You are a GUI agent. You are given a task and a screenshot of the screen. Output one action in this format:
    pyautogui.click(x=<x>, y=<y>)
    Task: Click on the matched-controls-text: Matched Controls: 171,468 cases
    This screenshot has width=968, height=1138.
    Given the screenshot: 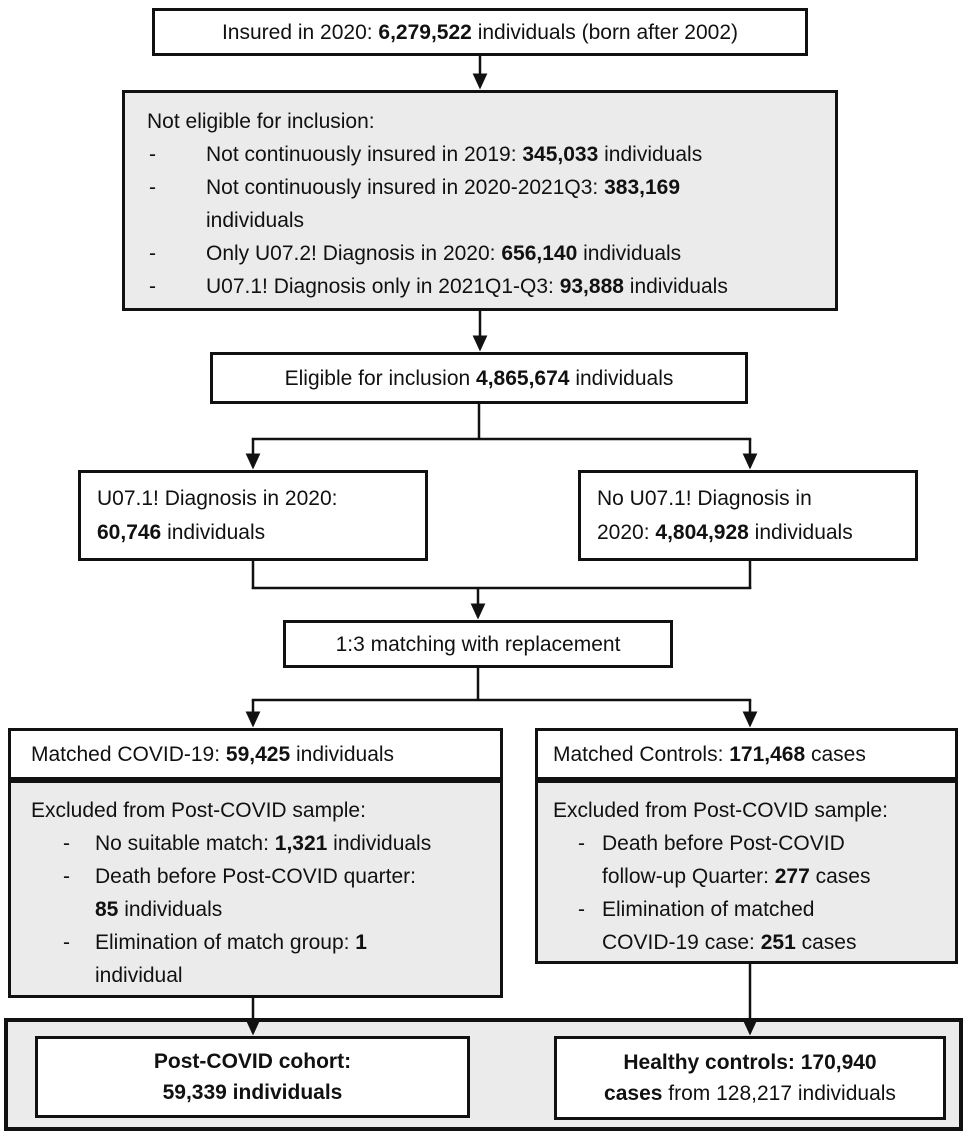 What is the action you would take?
    pyautogui.click(x=709, y=754)
    